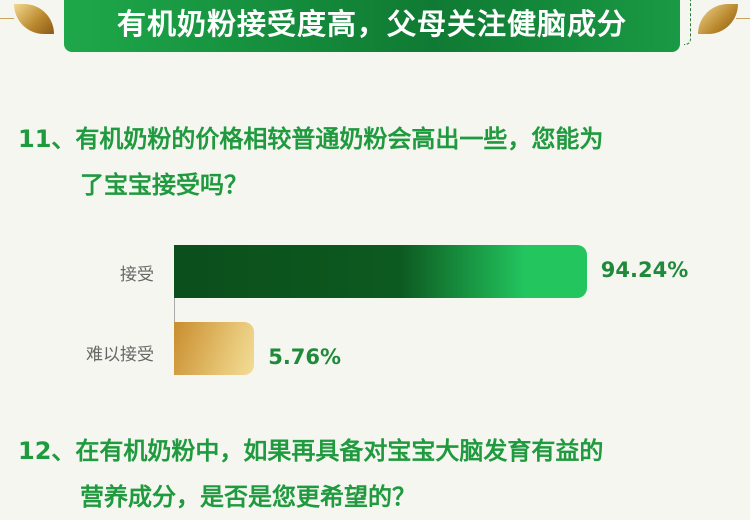  What do you see at coordinates (644, 270) in the screenshot?
I see `data-label: 94.24%` at bounding box center [644, 270].